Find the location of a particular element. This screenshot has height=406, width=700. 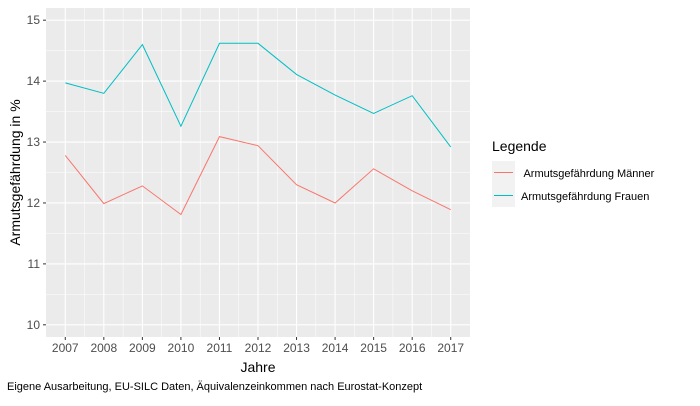

y-tick-label: 14 is located at coordinates (34, 81).